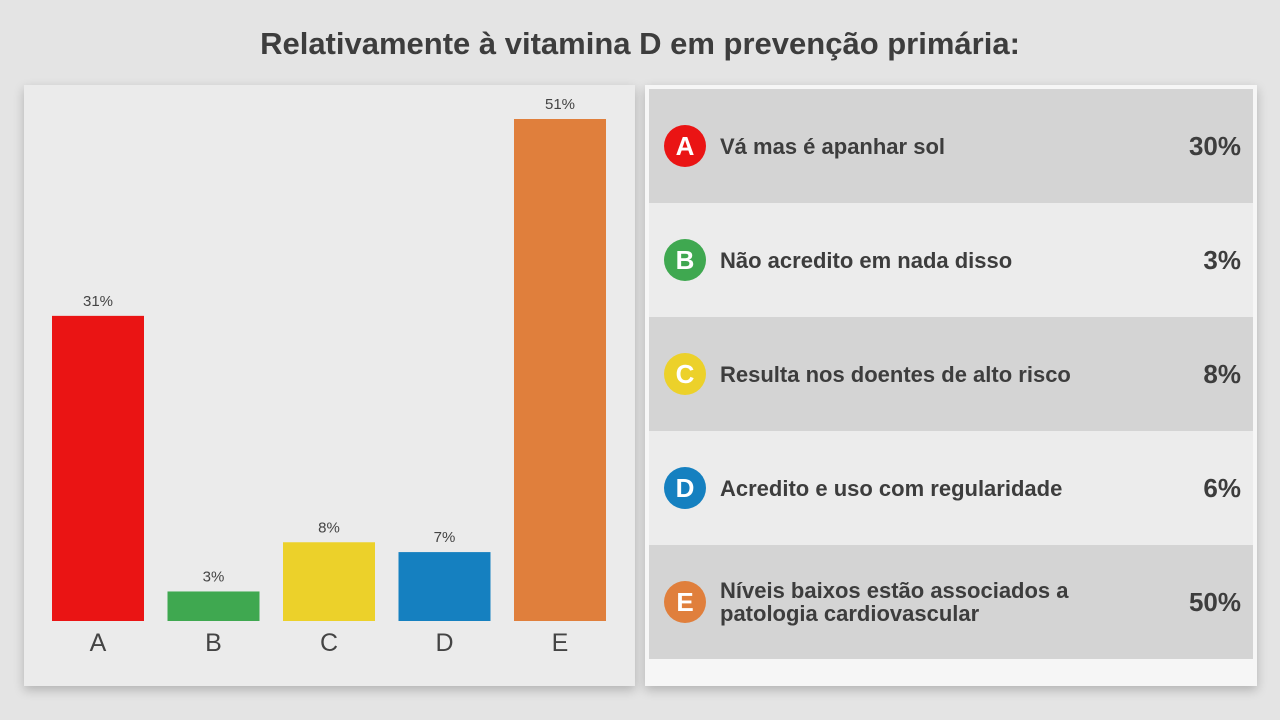  Describe the element at coordinates (560, 370) in the screenshot. I see `bar-e` at that location.